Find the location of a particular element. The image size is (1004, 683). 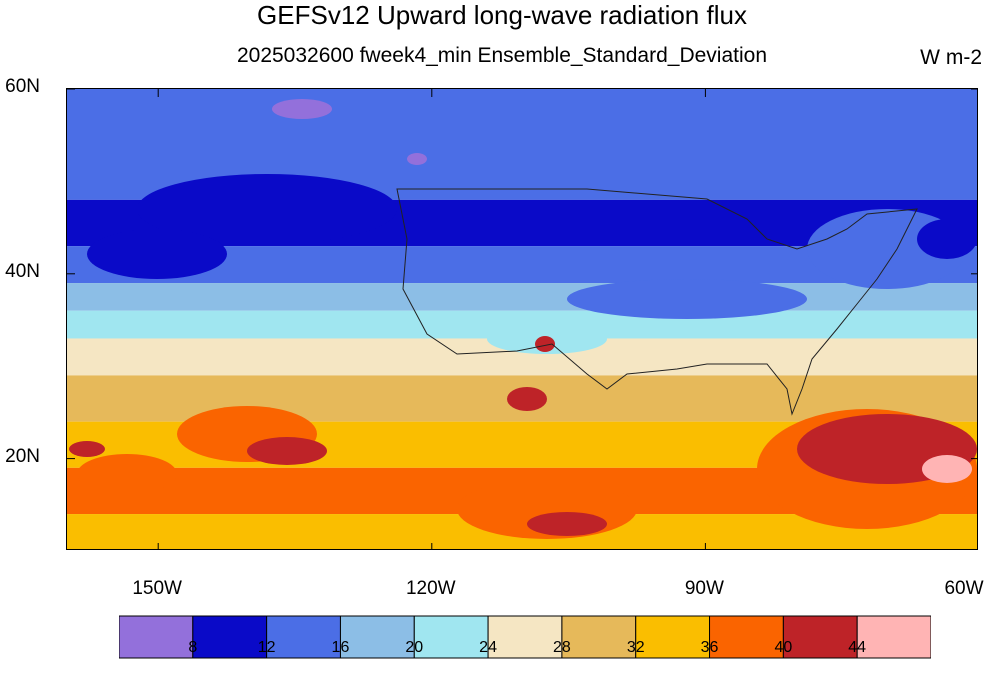

lat-label: 20N is located at coordinates (22, 456).